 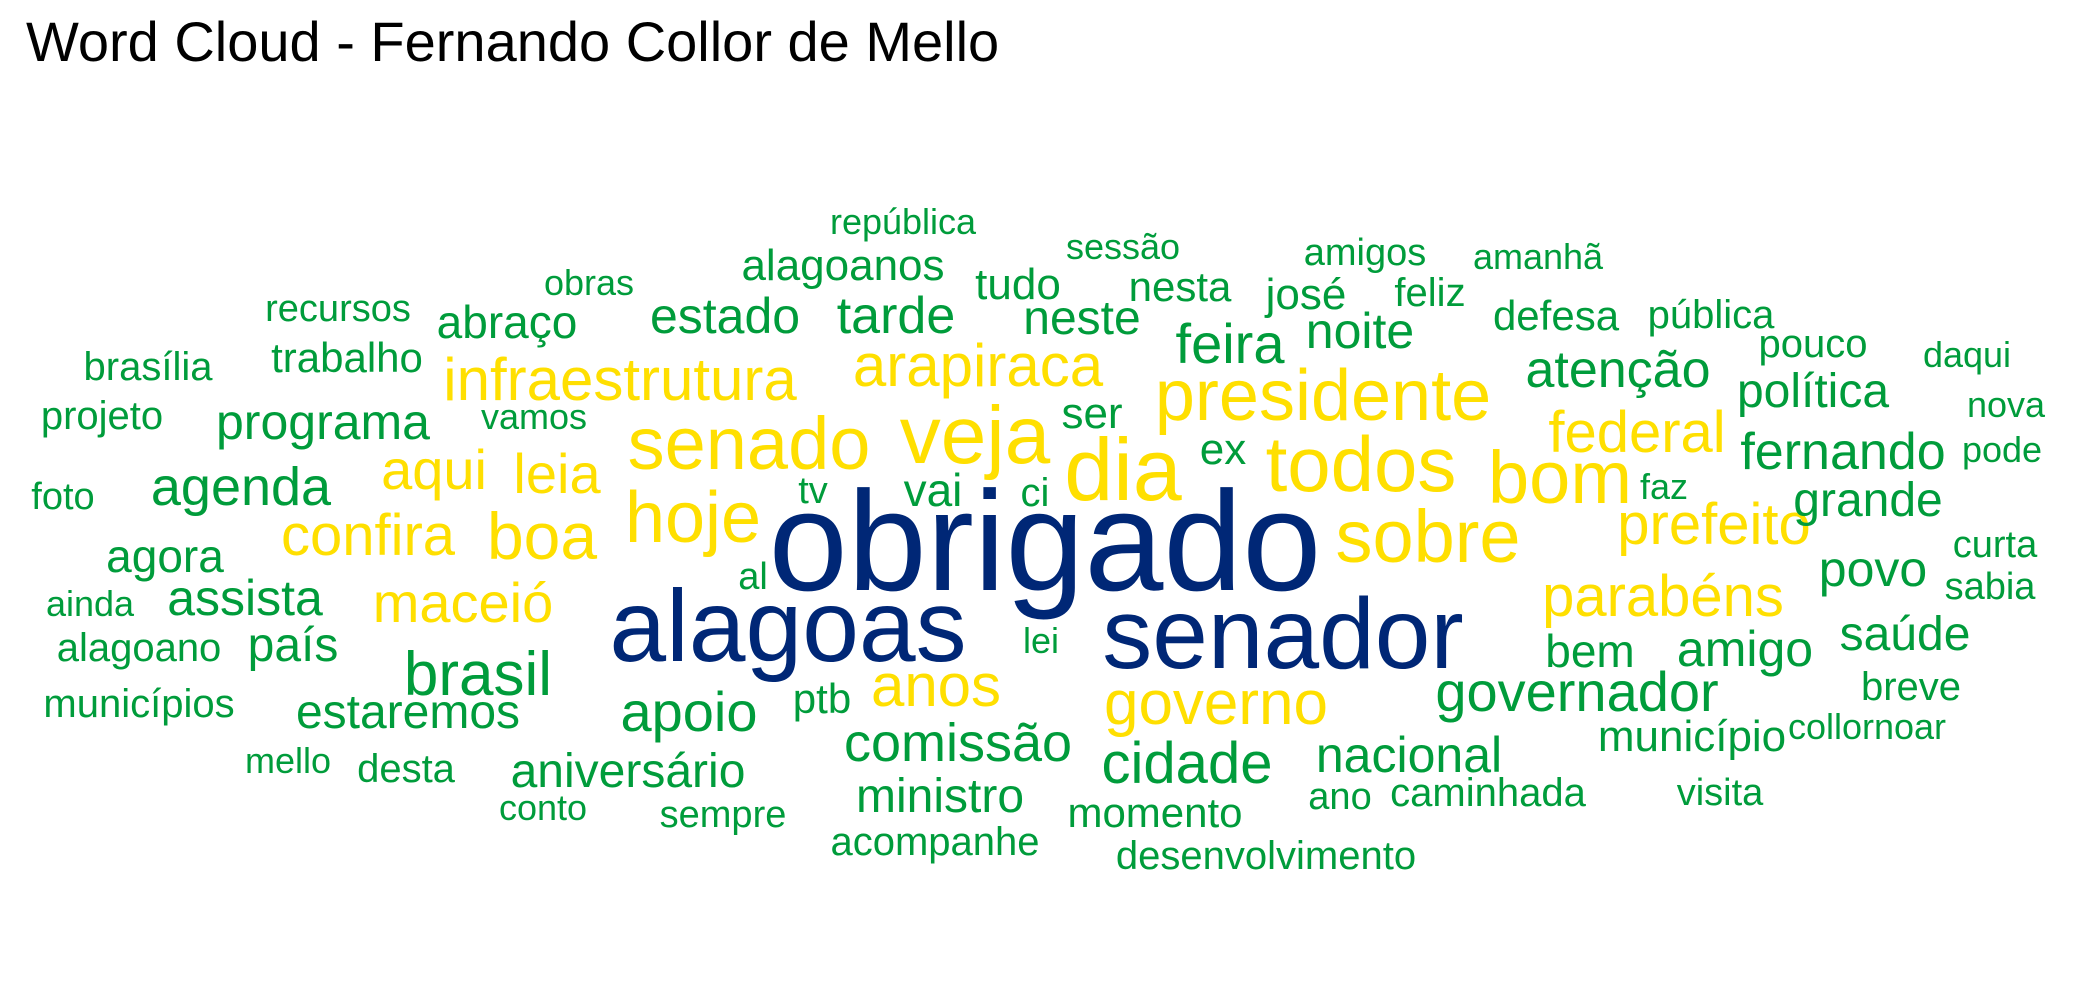 I want to click on word-atenção: atenção, so click(x=1618, y=370).